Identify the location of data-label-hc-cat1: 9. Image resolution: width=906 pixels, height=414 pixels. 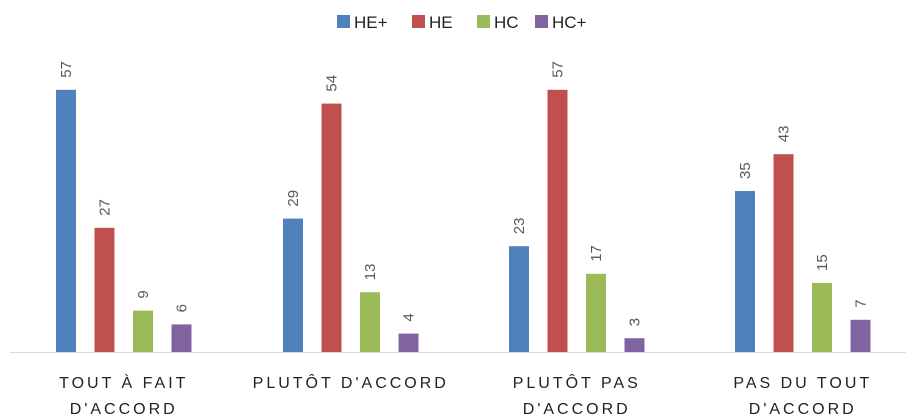
(143, 294).